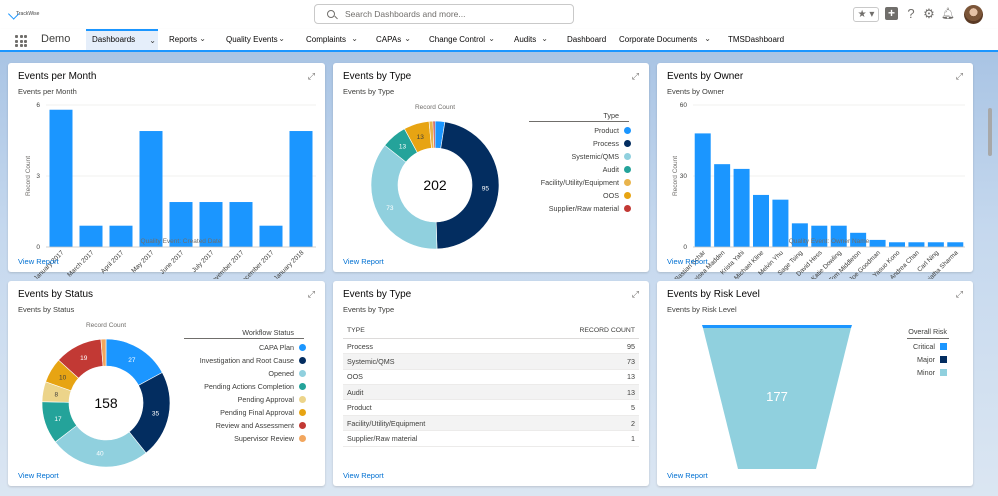  What do you see at coordinates (21, 41) in the screenshot?
I see `app-launcher-icon` at bounding box center [21, 41].